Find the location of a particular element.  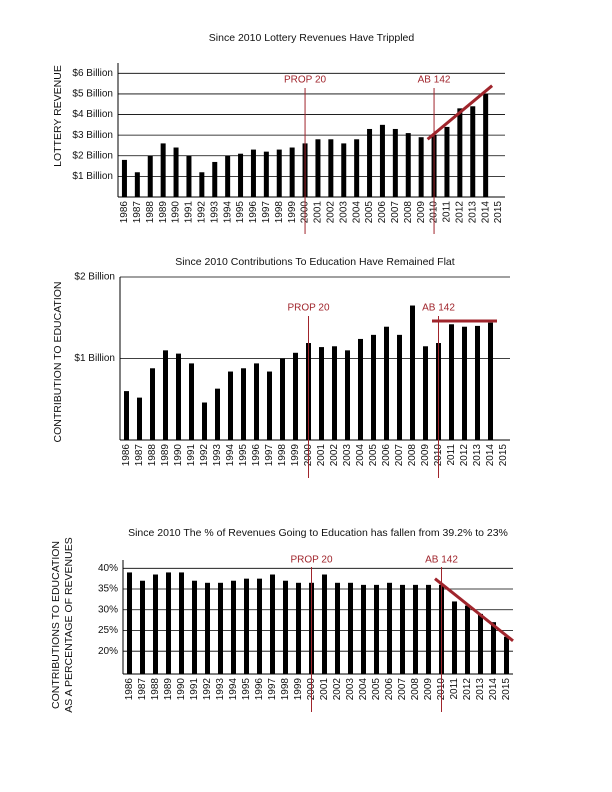

y-tick-label: $3 Billion is located at coordinates (92, 135).